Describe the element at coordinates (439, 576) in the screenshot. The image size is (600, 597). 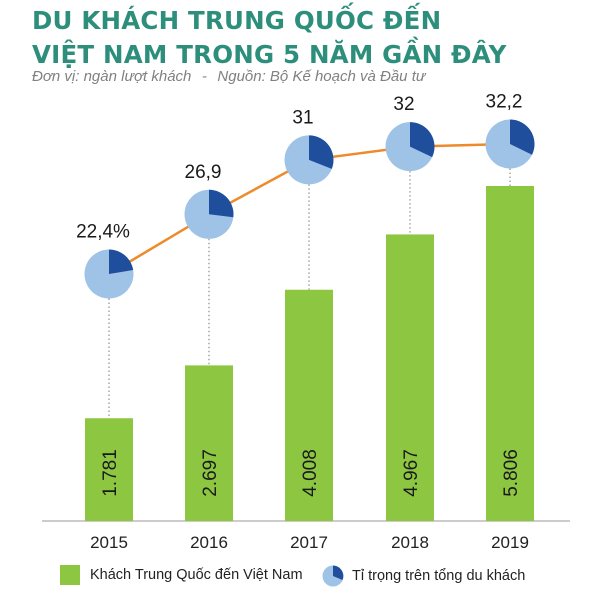
I see `legend-pies-label: Tỉ trọng trên tổng du khách` at that location.